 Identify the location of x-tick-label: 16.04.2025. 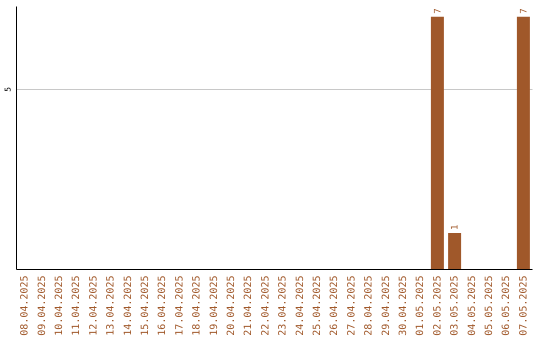
(162, 306).